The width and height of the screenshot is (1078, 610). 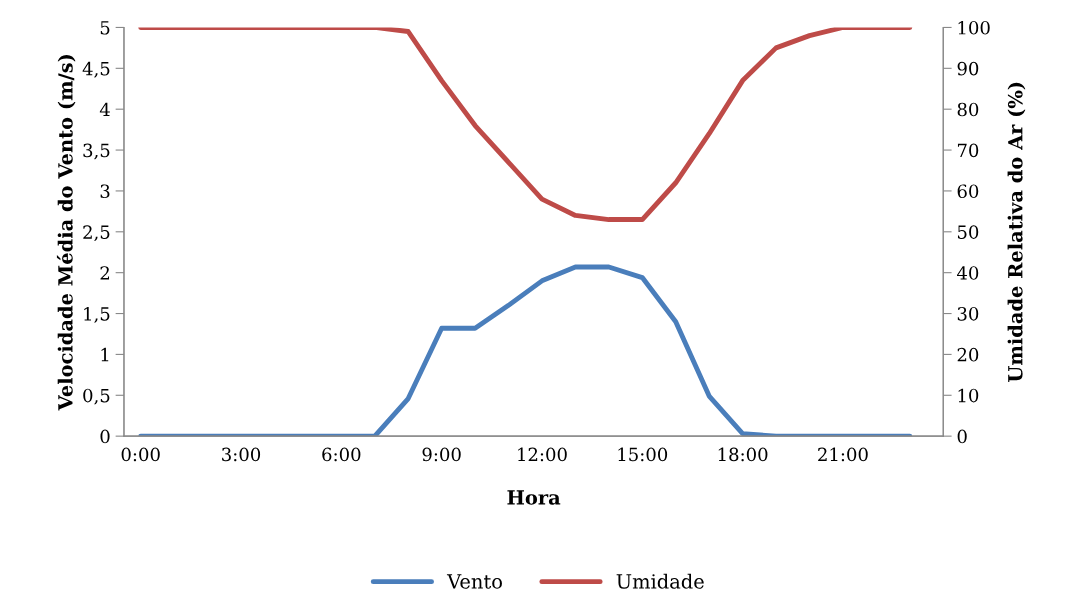 What do you see at coordinates (105, 191) in the screenshot?
I see `y-tick-label: 3` at bounding box center [105, 191].